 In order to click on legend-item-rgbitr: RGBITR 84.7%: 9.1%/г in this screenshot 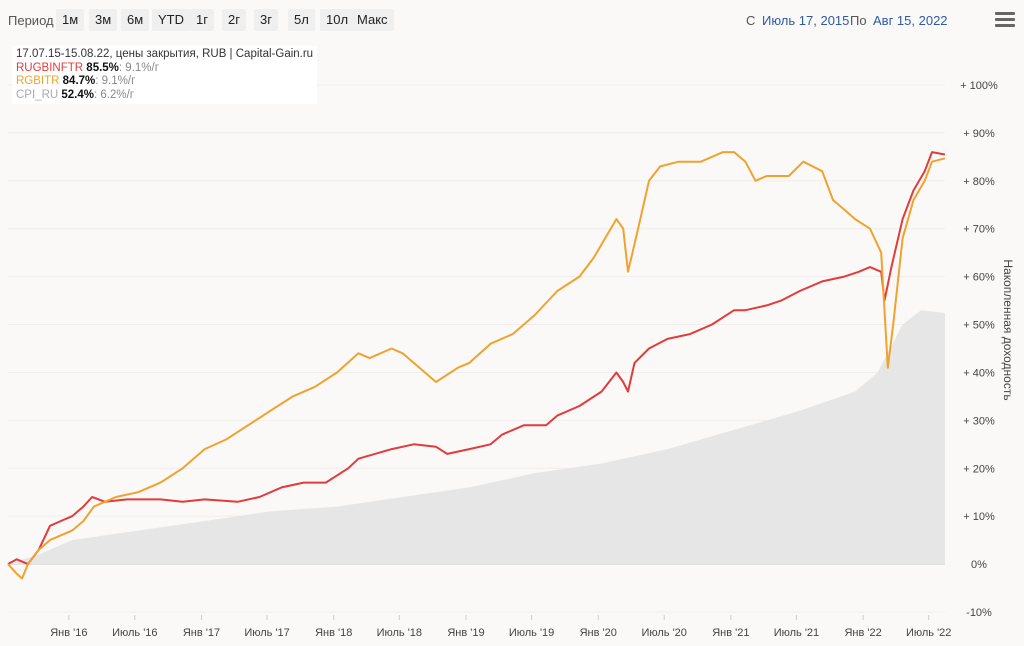, I will do `click(164, 82)`.